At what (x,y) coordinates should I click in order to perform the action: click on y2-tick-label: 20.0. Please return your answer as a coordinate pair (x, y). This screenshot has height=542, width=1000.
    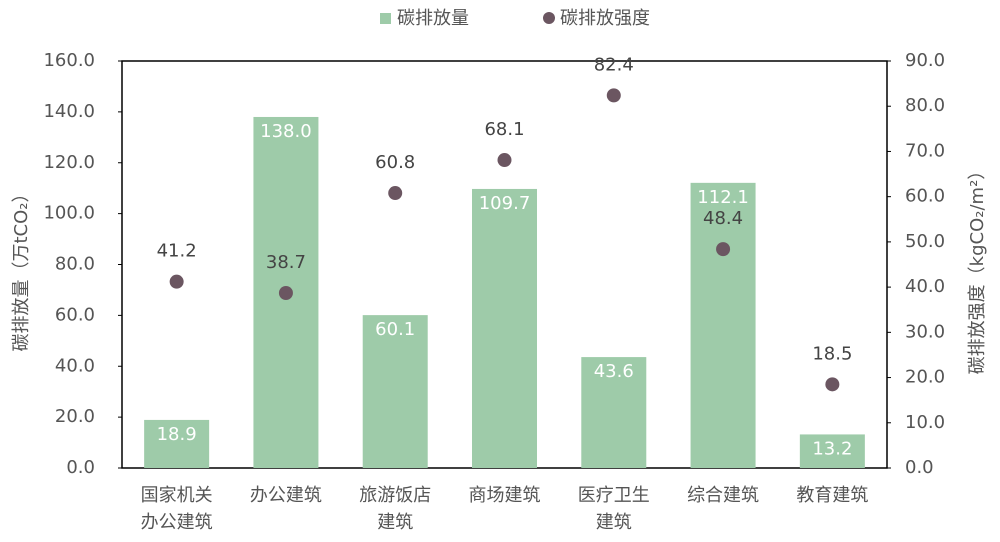
    Looking at the image, I should click on (925, 377).